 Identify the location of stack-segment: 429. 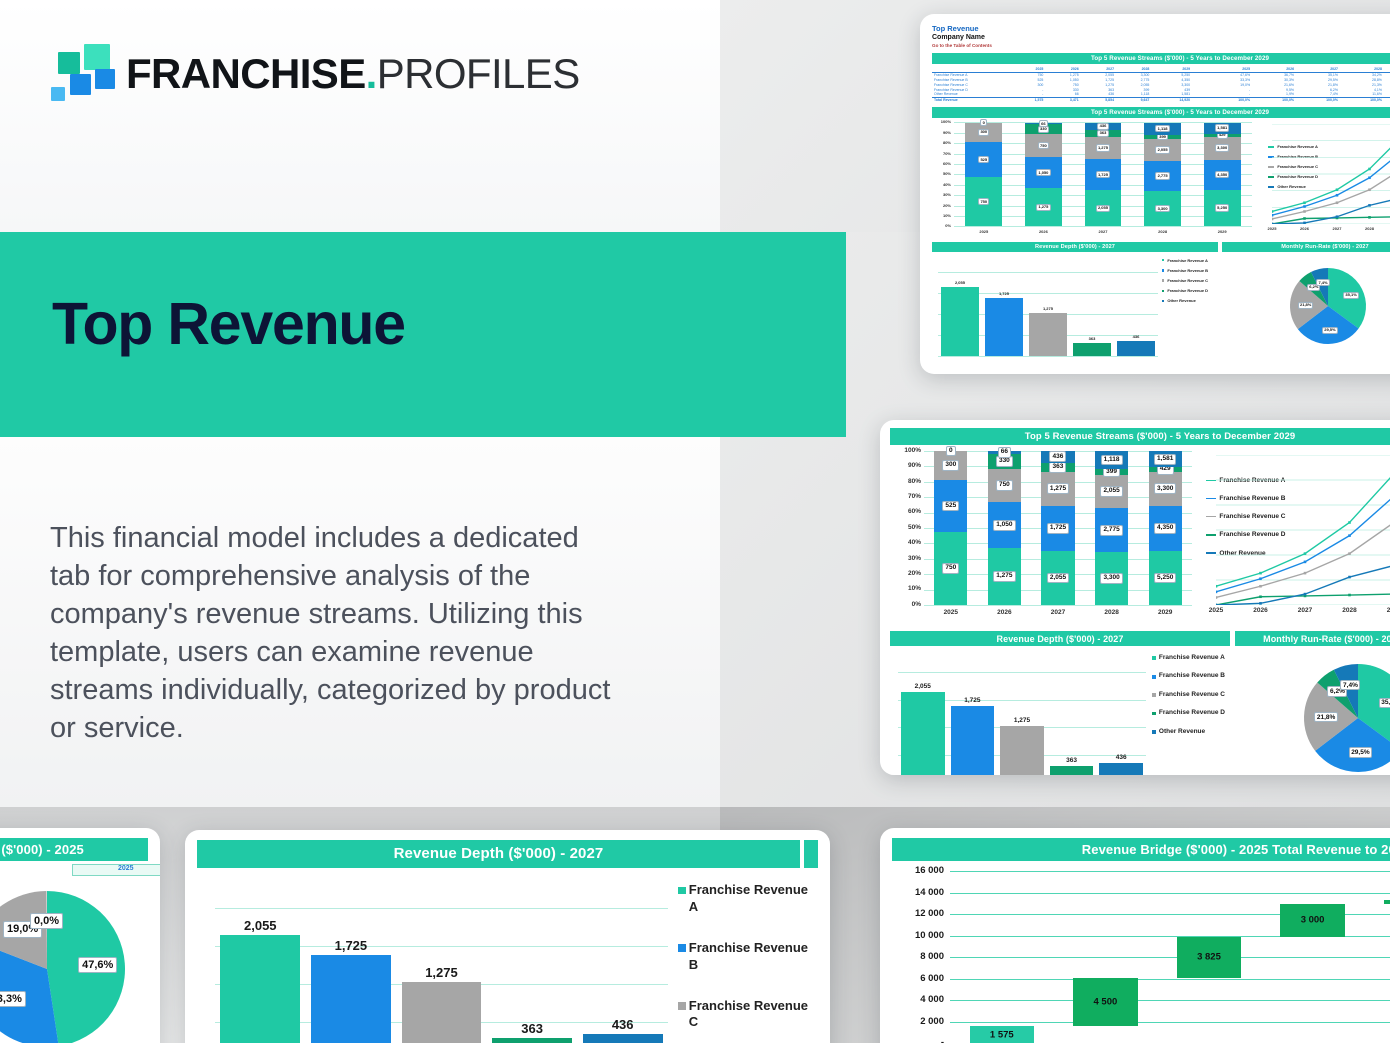
(1165, 470).